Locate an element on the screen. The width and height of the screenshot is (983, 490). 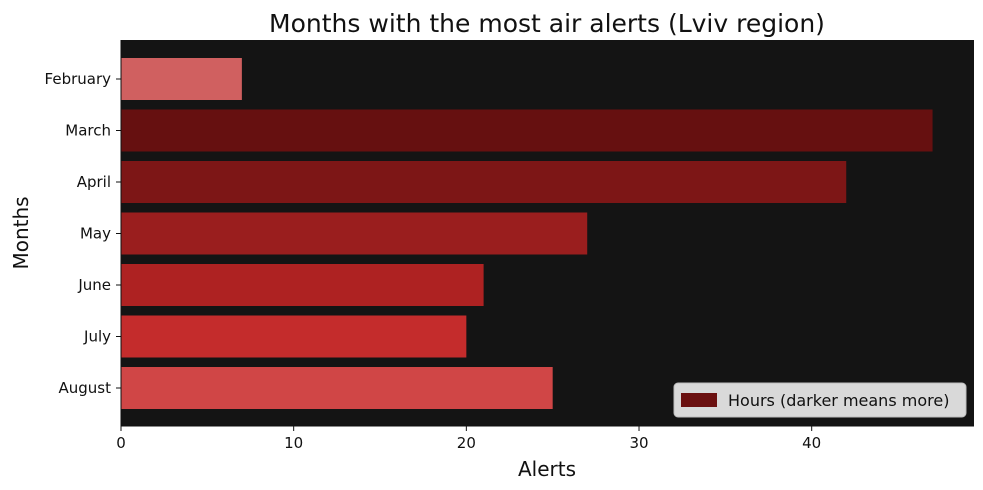
y-tick-label: April is located at coordinates (94, 182).